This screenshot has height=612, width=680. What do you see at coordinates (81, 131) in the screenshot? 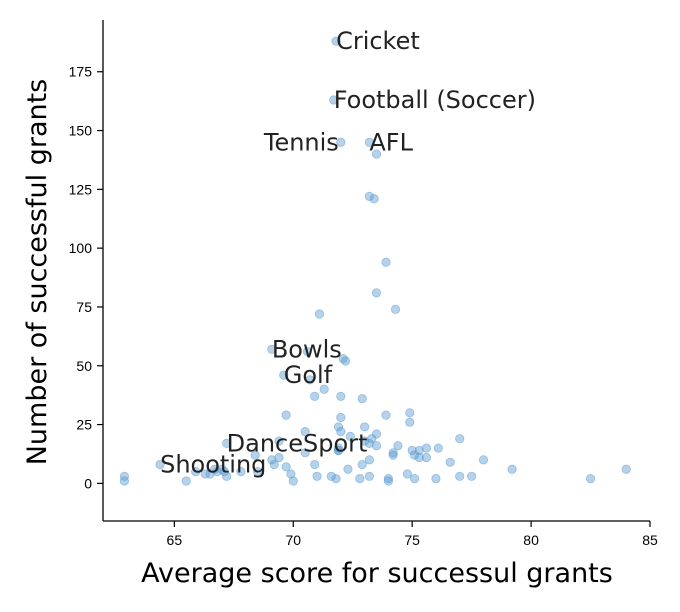
I see `y-tick-label: 150` at bounding box center [81, 131].